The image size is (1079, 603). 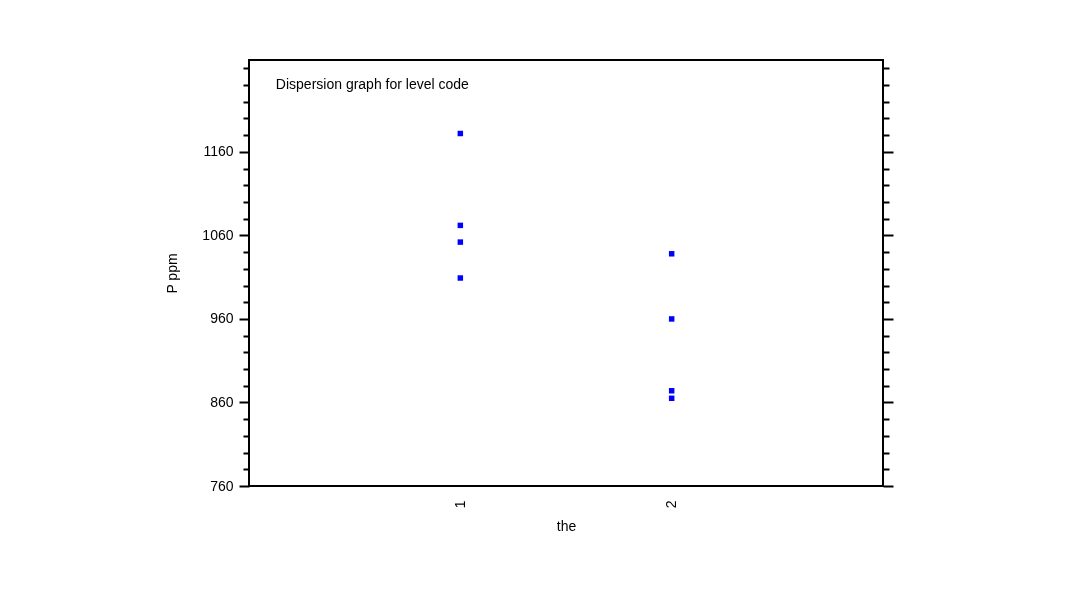 I want to click on y-axis-title: P ppm, so click(x=172, y=273).